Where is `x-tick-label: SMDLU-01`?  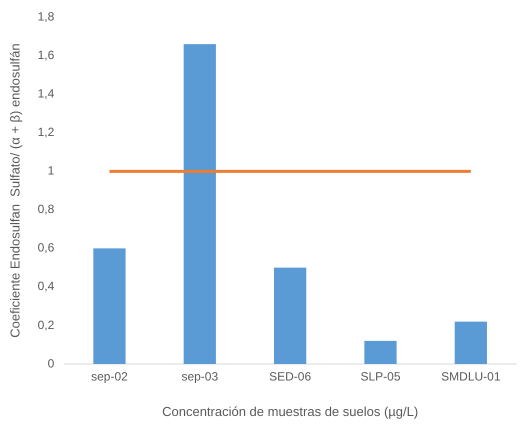
x-tick-label: SMDLU-01 is located at coordinates (471, 377).